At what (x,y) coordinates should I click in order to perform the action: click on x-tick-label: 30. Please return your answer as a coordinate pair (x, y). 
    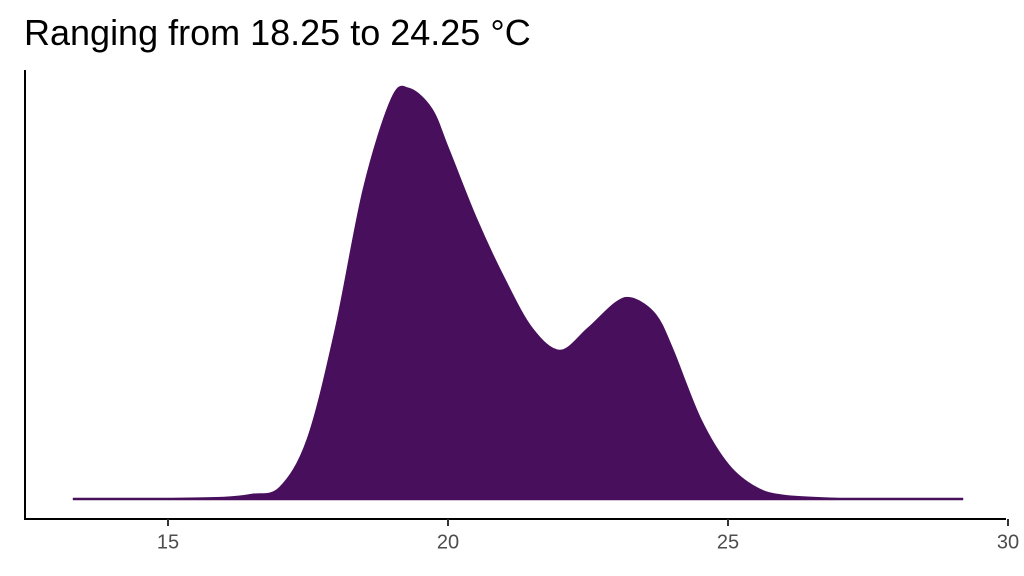
    Looking at the image, I should click on (1008, 543).